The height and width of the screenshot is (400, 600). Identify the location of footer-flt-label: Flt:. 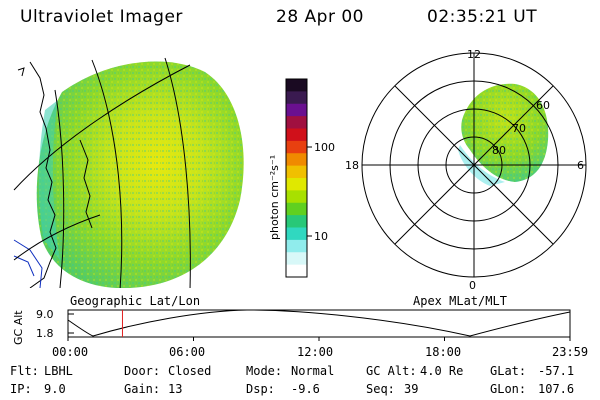
(24, 371).